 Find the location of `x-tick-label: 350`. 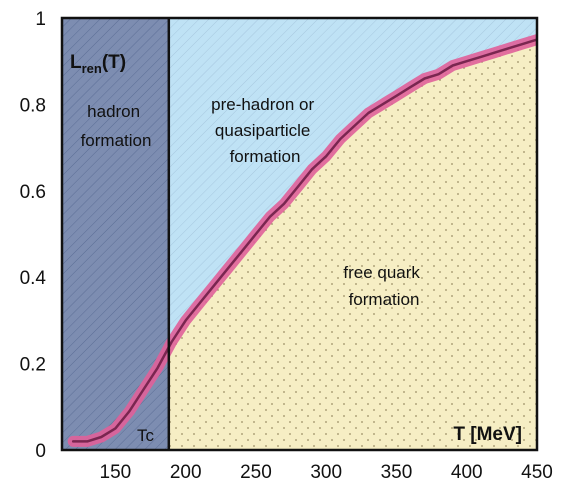

x-tick-label: 350 is located at coordinates (397, 472).